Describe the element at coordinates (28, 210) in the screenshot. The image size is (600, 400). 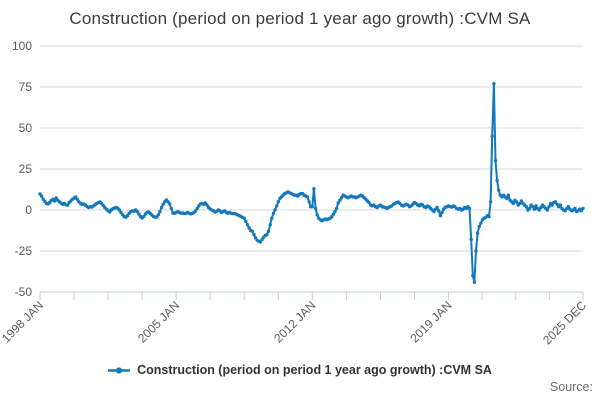
I see `y-tick-label: 0` at that location.